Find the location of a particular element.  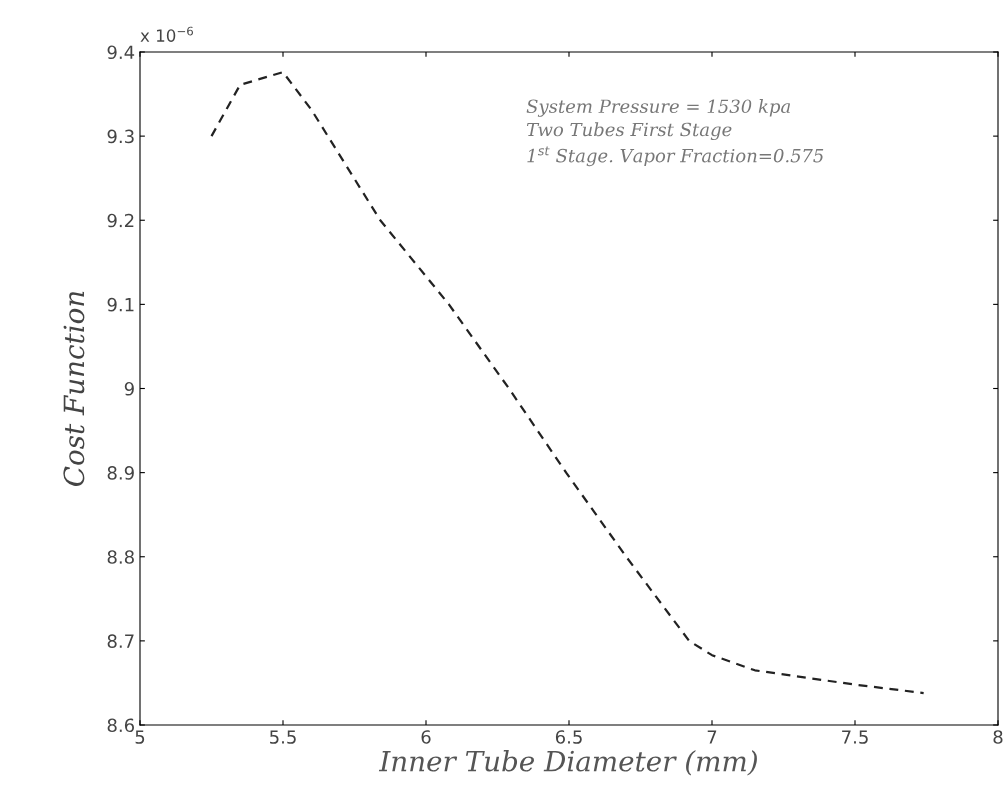

x-tick-label: 7 is located at coordinates (712, 737).